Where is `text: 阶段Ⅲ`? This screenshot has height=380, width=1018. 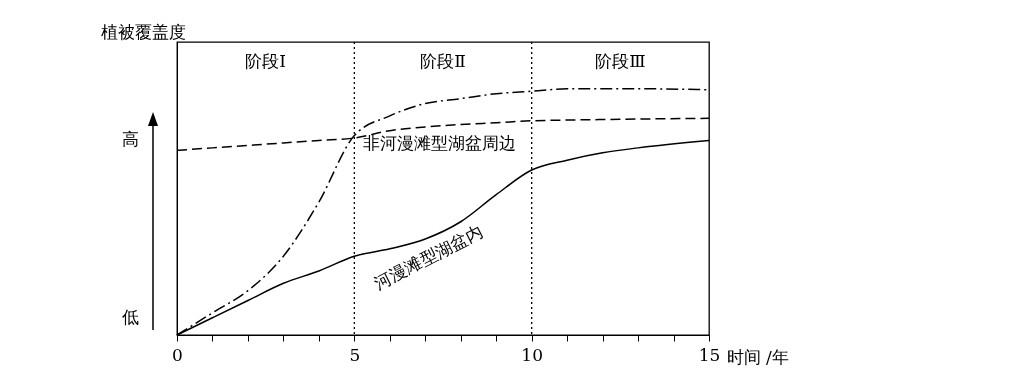
text: 阶段Ⅲ is located at coordinates (620, 61).